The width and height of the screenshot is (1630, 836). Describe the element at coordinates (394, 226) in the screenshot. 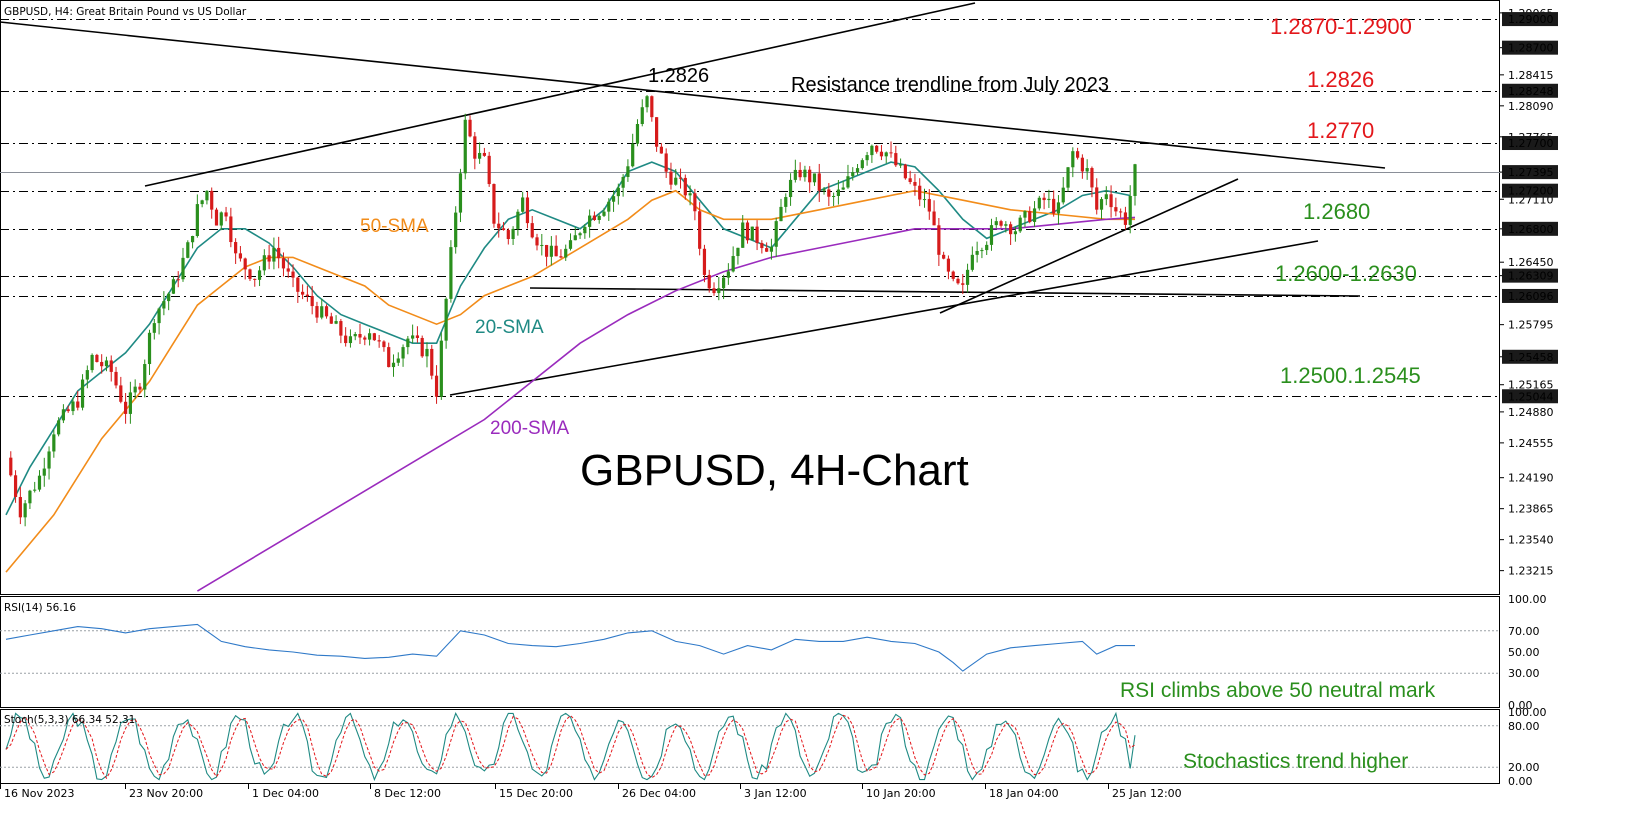

I see `sma50-label: 50-SMA` at that location.